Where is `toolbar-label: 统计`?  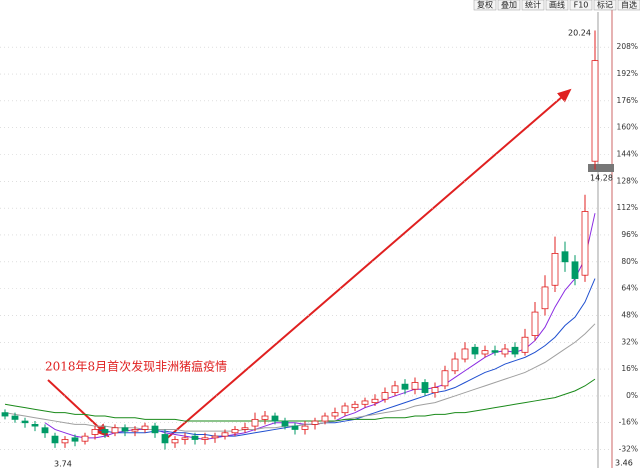
toolbar-label: 统计 is located at coordinates (533, 5).